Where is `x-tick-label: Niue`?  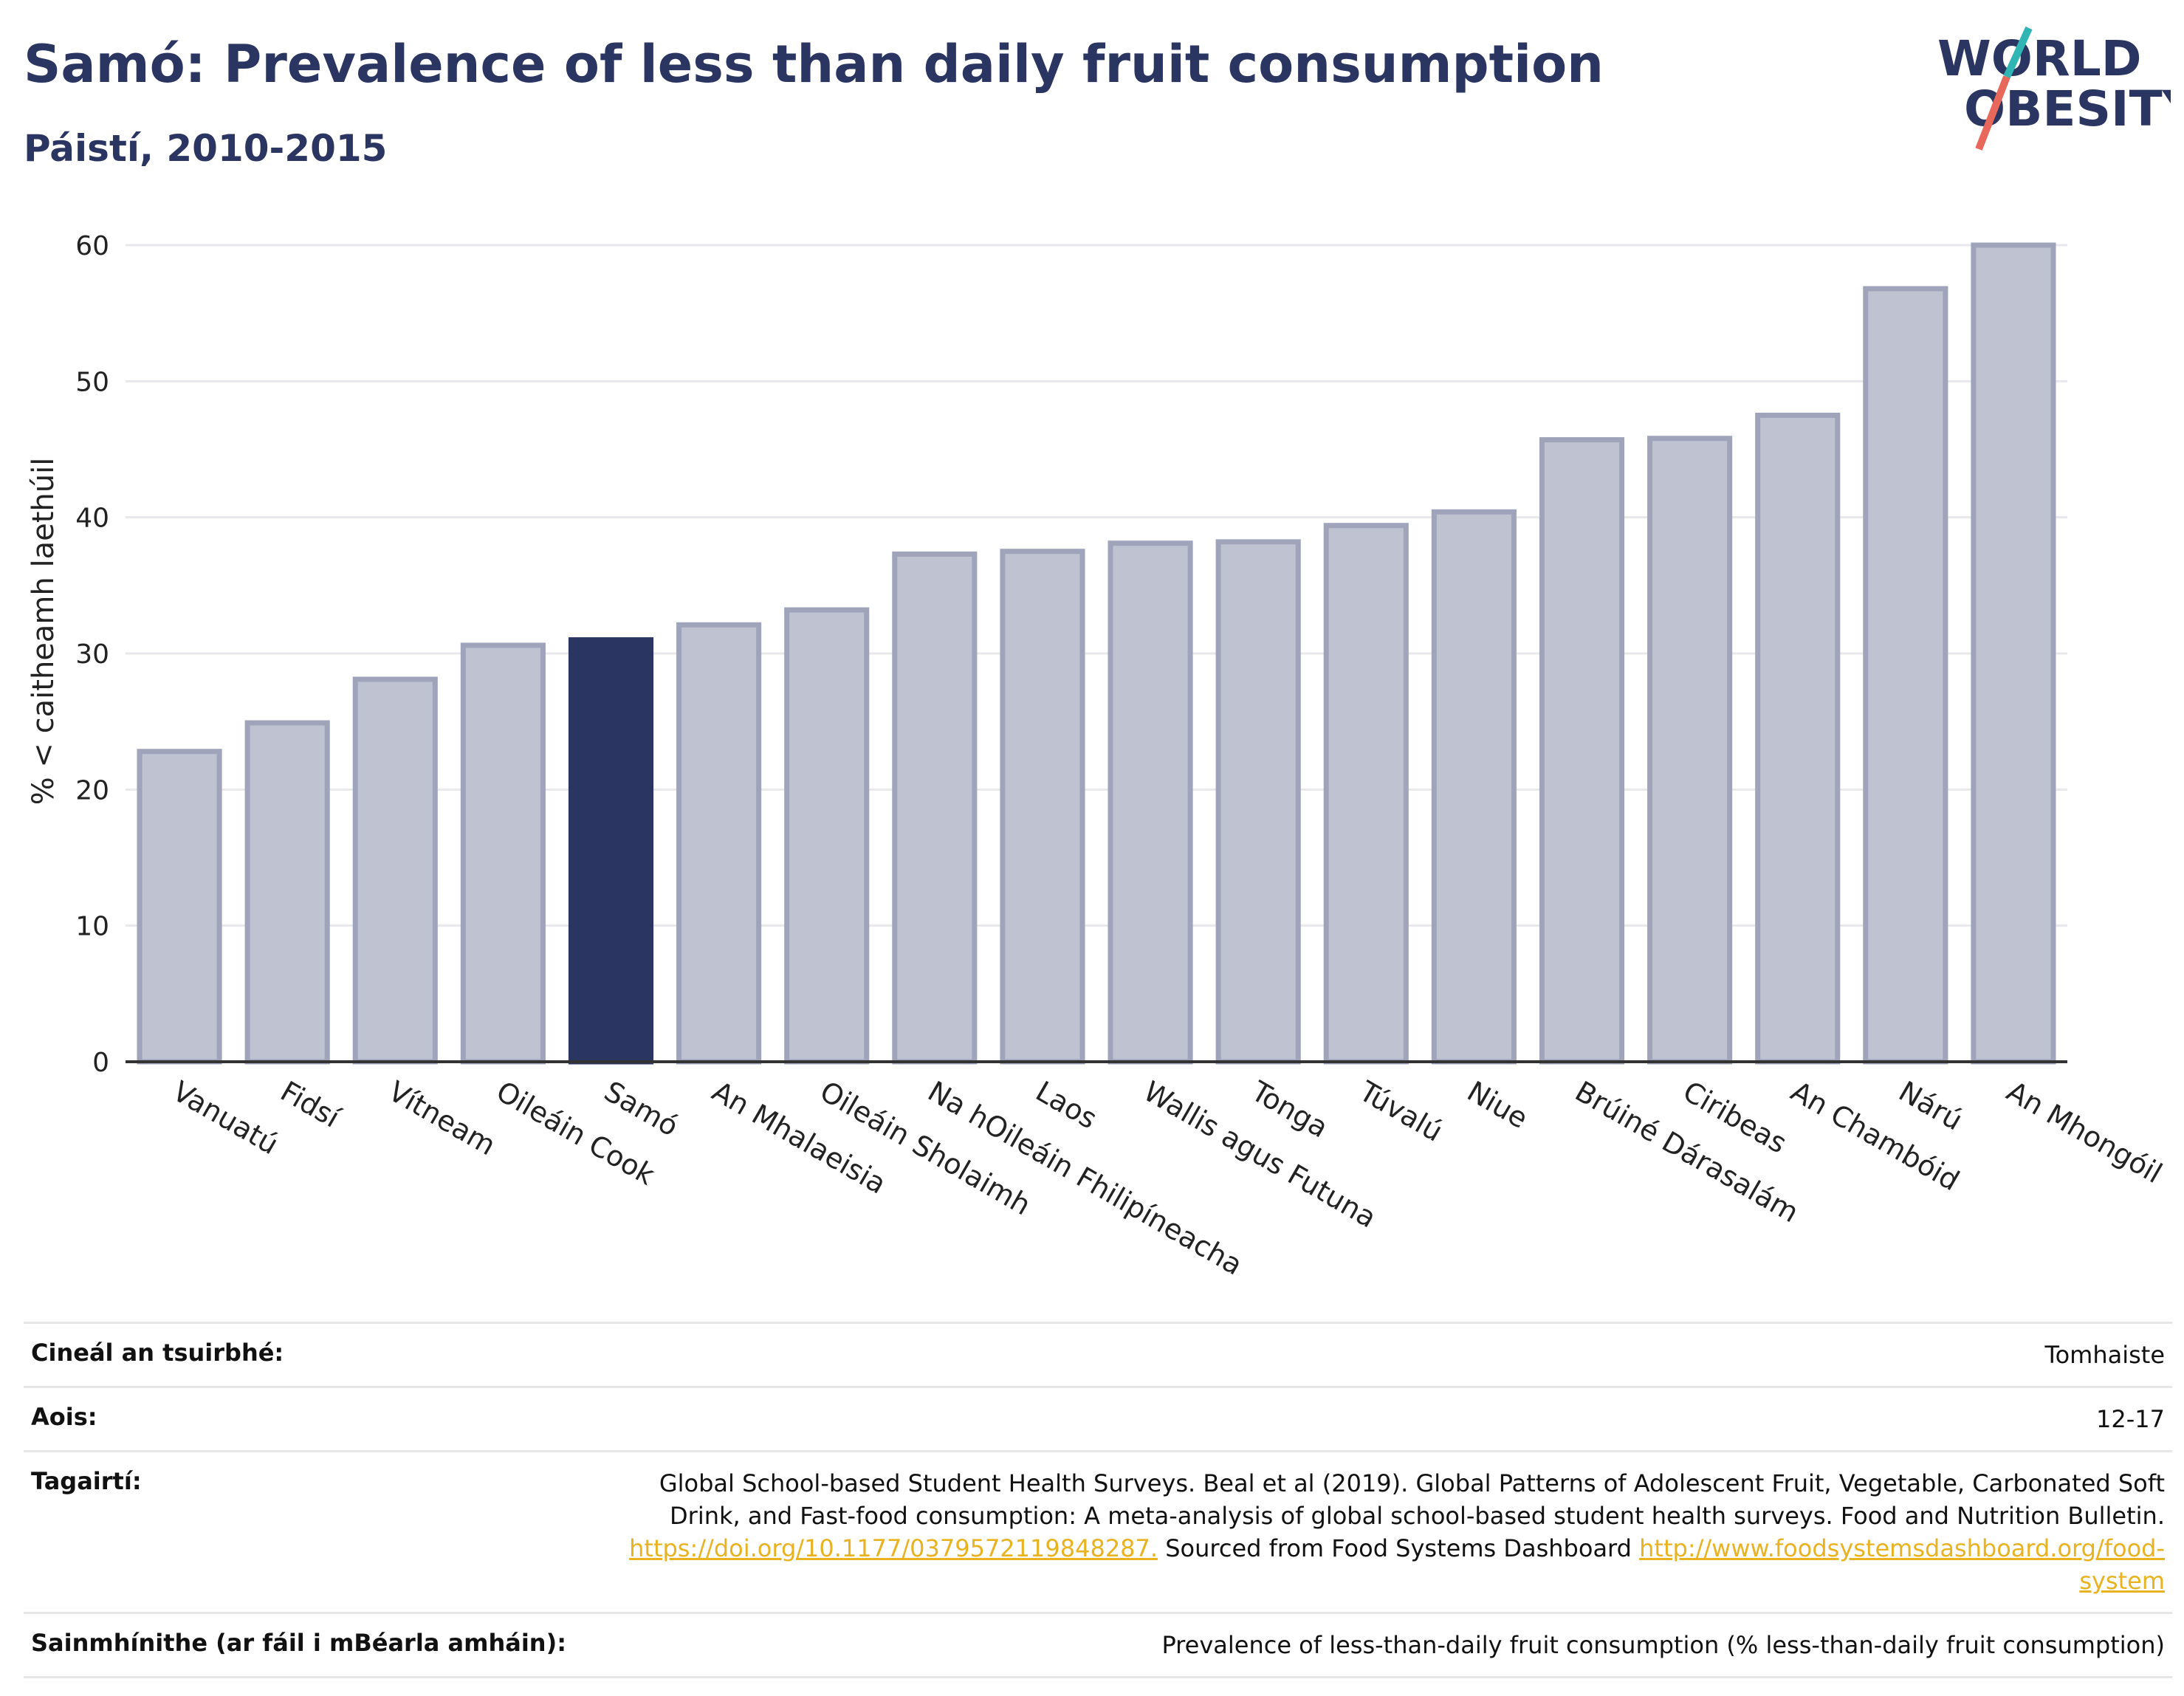
x-tick-label: Niue is located at coordinates (1498, 1105).